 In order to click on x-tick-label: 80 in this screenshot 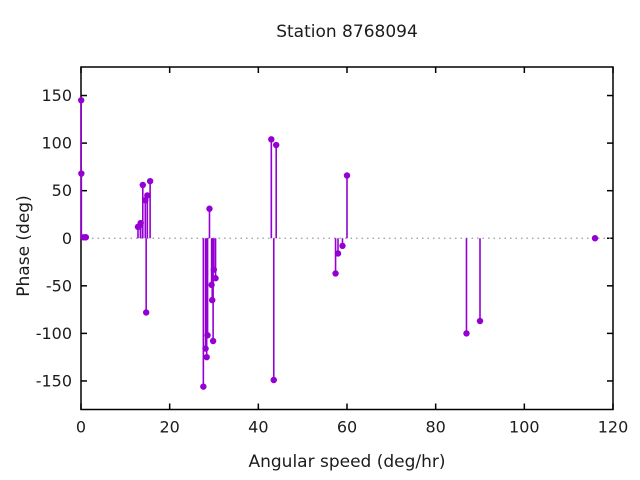, I will do `click(435, 427)`.